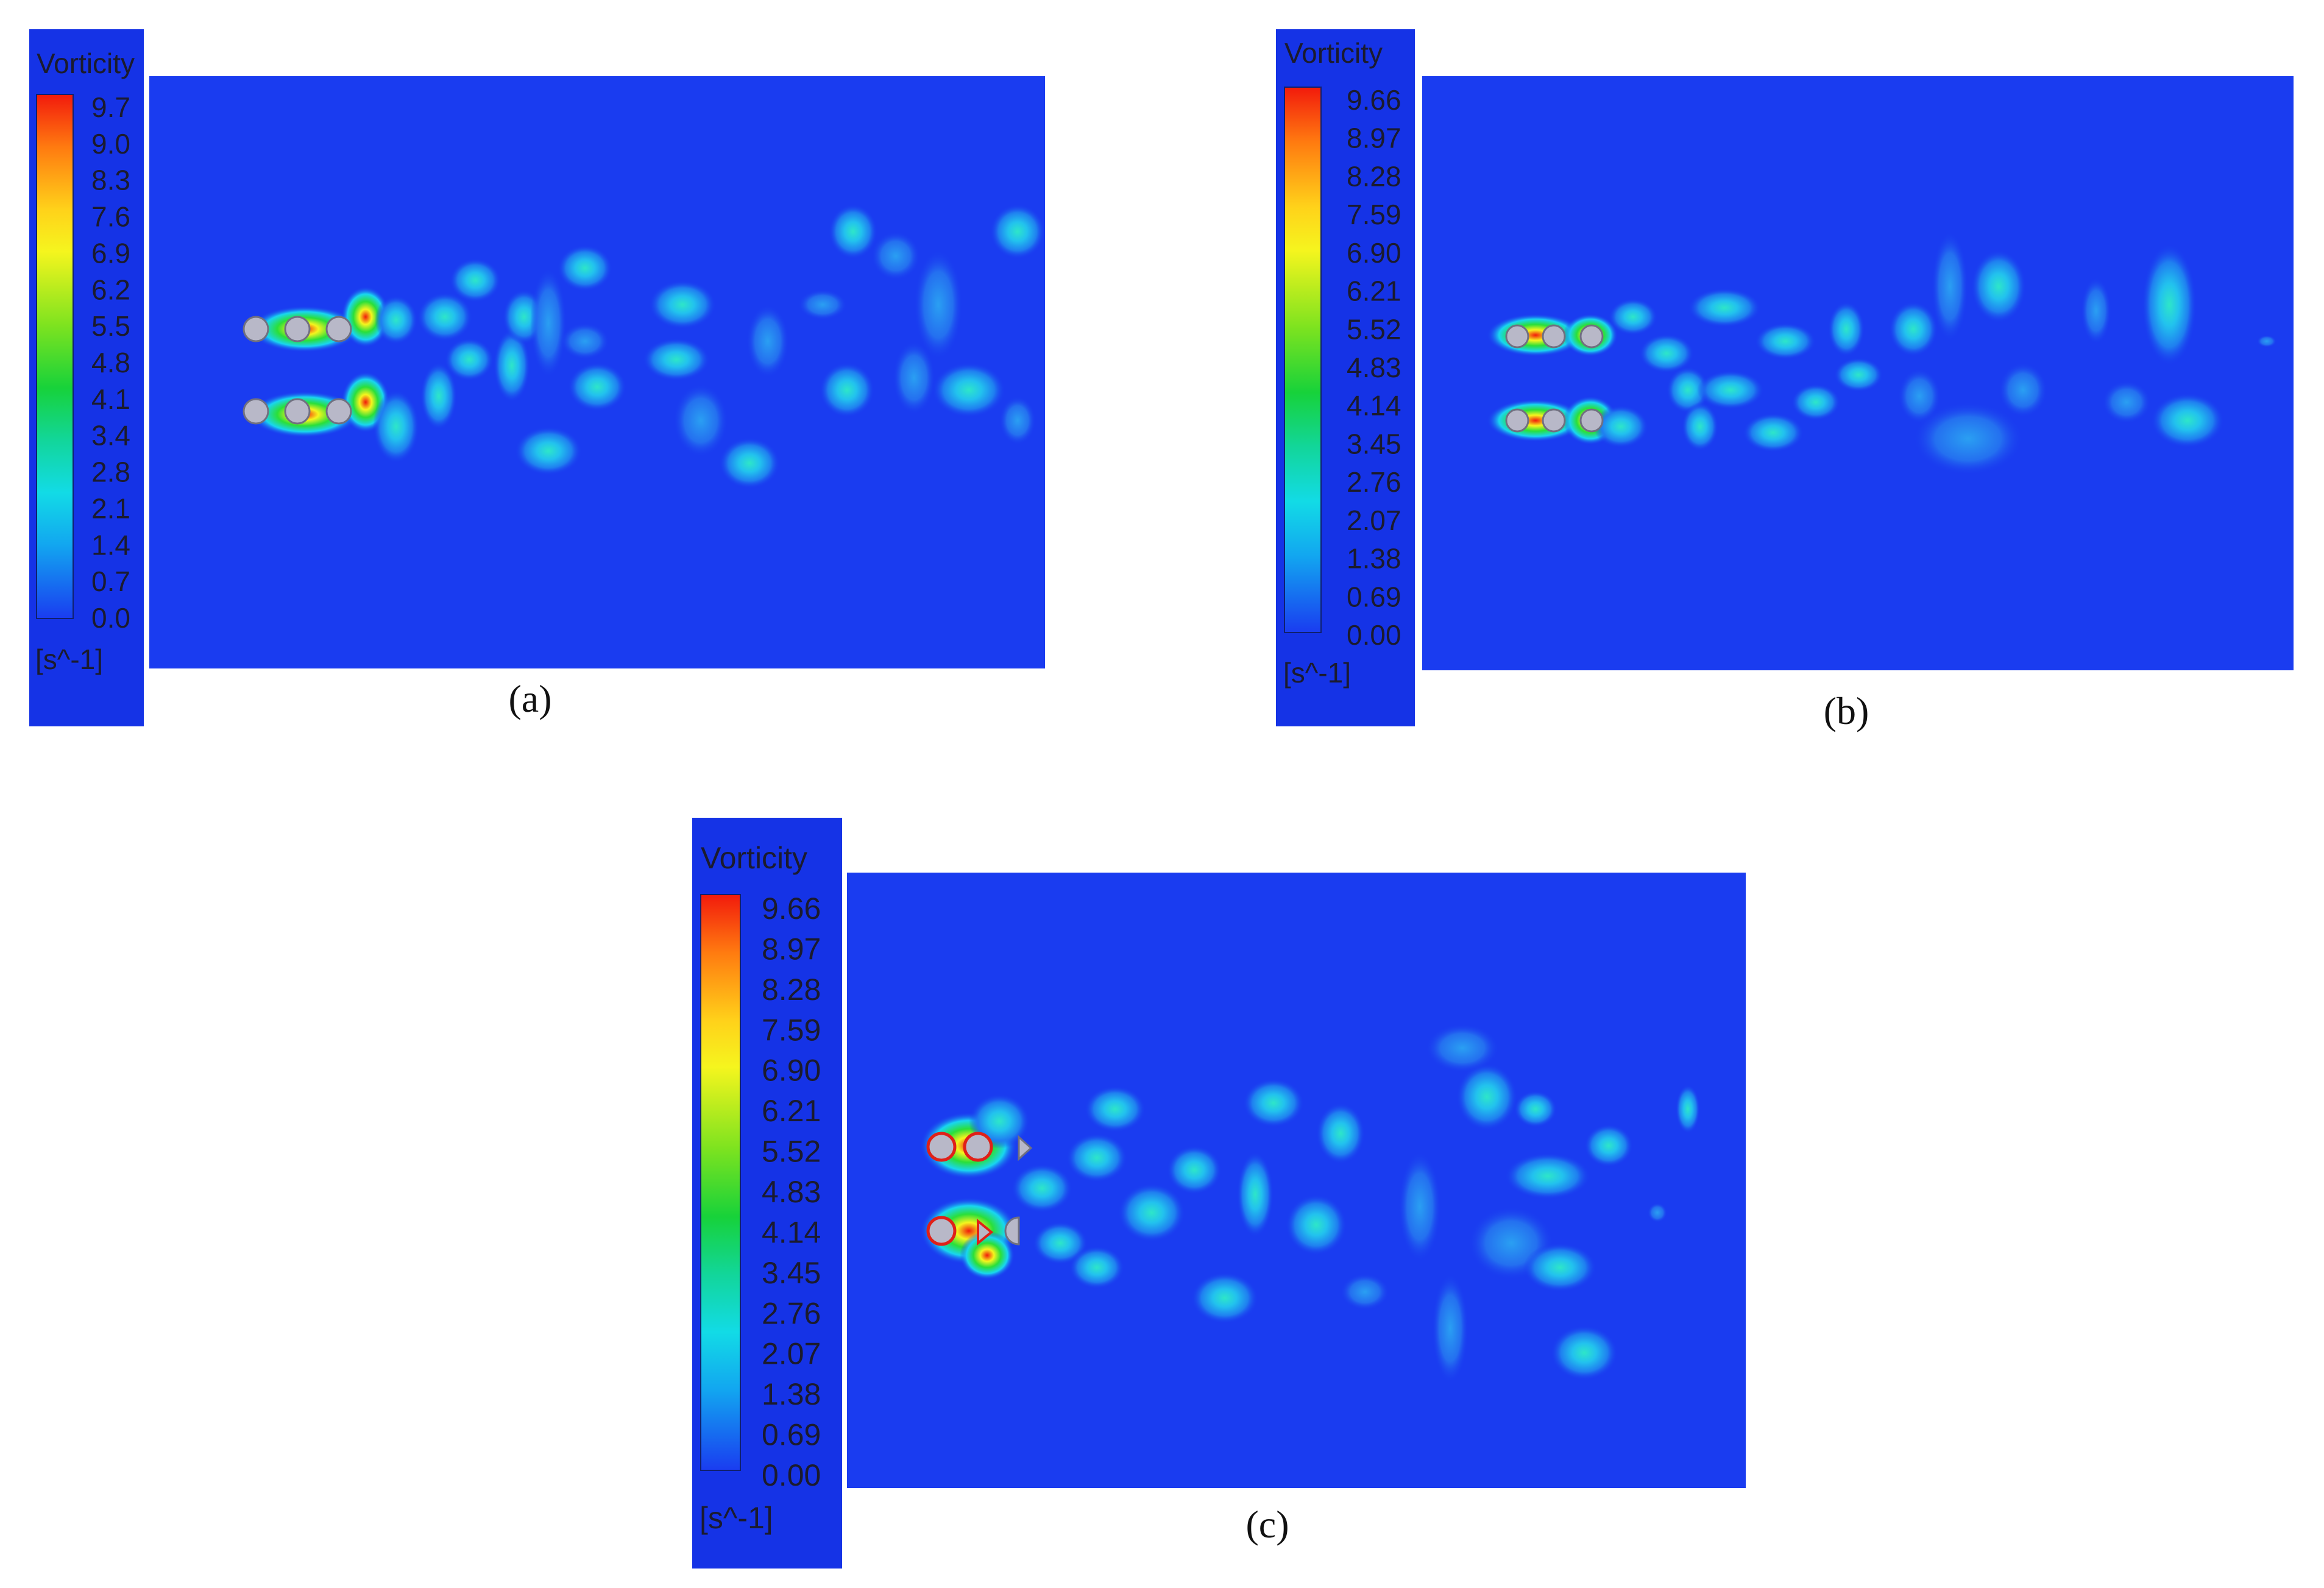 The image size is (2324, 1588). What do you see at coordinates (110, 436) in the screenshot?
I see `legend-tick-label: 3.4` at bounding box center [110, 436].